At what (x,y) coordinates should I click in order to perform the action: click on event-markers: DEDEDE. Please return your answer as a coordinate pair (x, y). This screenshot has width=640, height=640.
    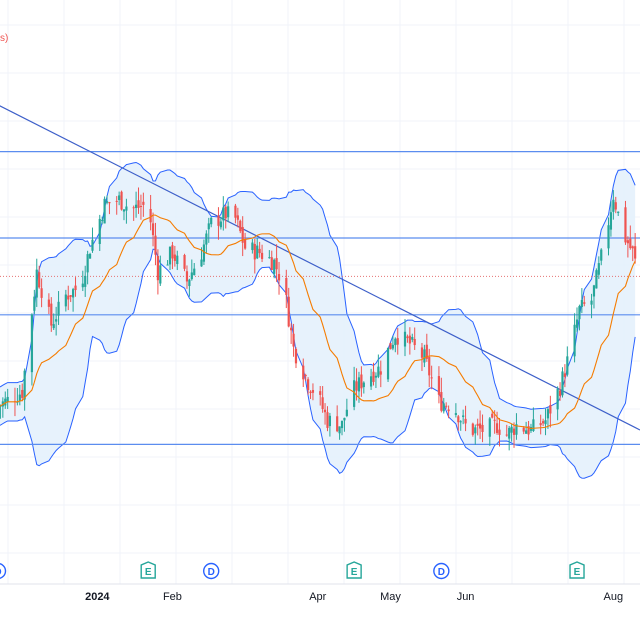
    Looking at the image, I should click on (292, 570).